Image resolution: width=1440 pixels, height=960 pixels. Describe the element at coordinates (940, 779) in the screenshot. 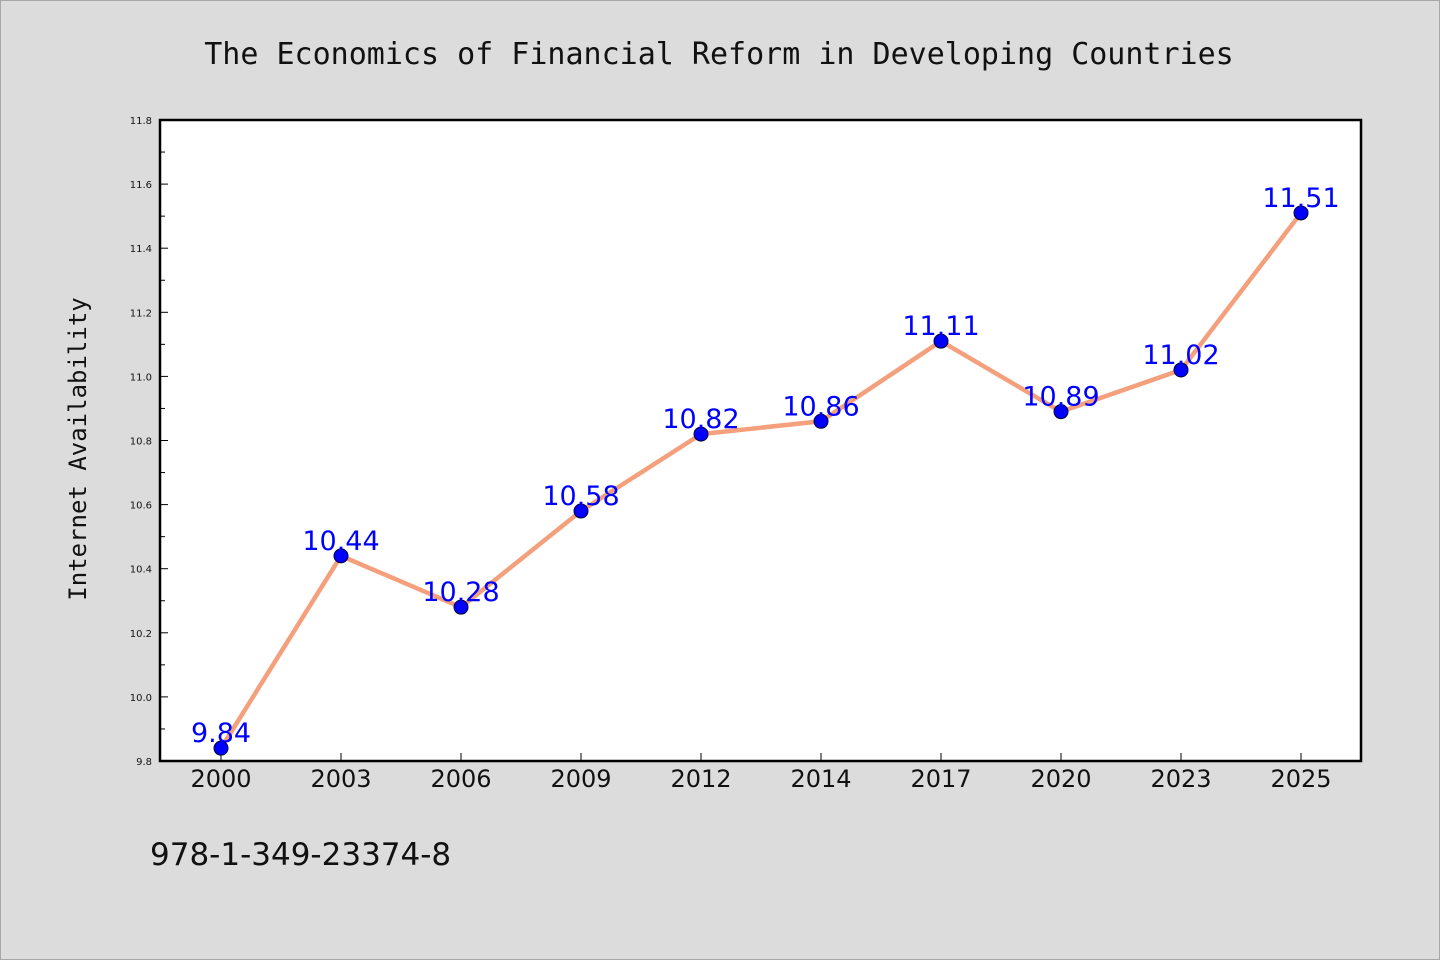

I see `x-tick-label: 2017` at that location.